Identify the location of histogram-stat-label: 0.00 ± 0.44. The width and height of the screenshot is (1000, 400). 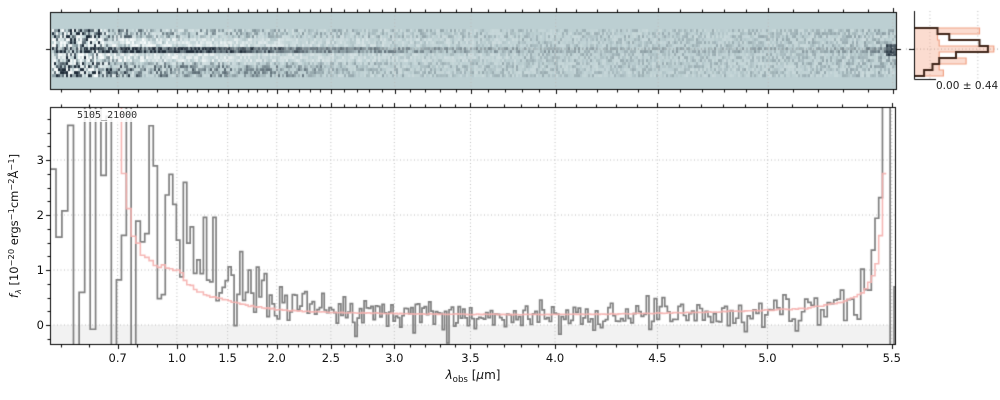
(967, 86).